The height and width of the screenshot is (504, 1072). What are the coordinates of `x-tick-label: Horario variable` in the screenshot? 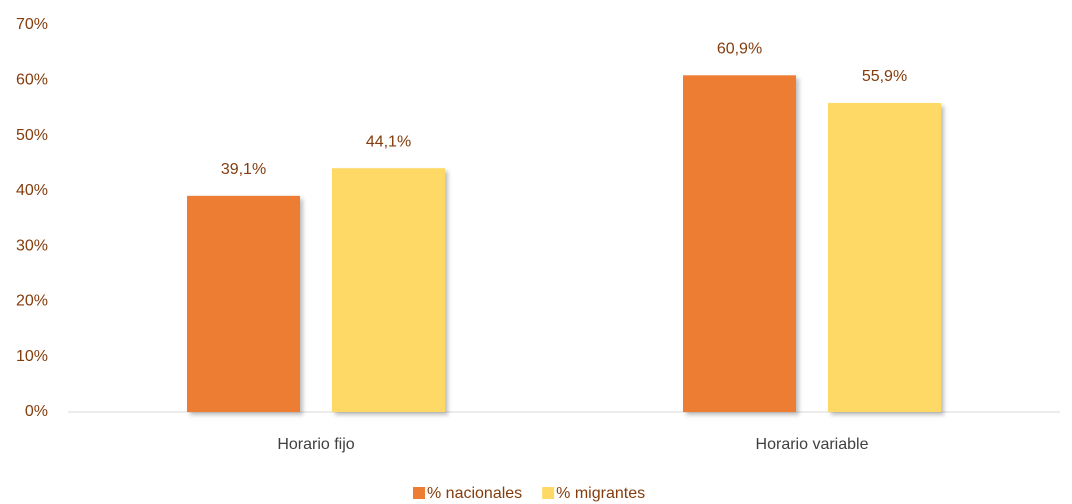 It's located at (812, 444).